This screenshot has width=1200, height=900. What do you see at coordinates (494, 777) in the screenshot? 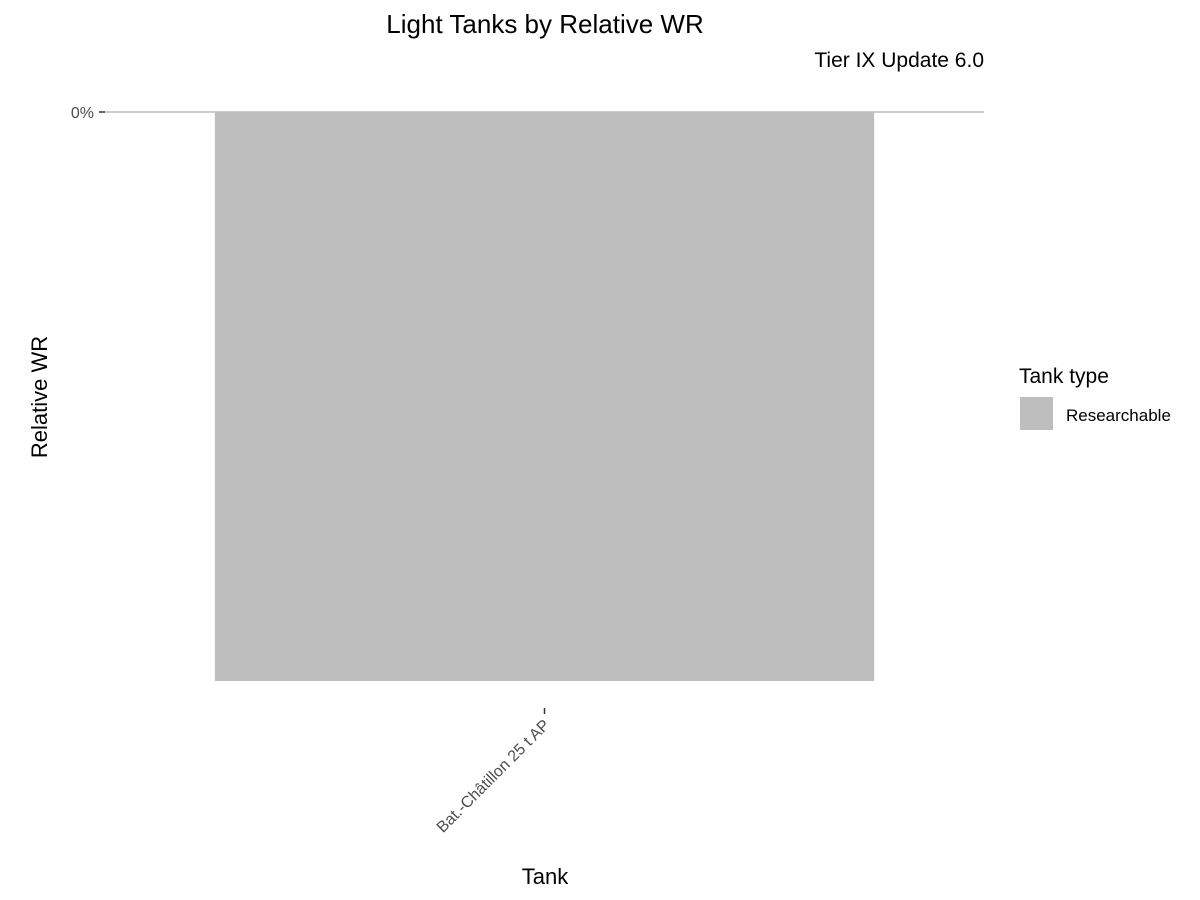
I see `x-tick-label-0: Bat.-Châtillon 25 t AP` at bounding box center [494, 777].